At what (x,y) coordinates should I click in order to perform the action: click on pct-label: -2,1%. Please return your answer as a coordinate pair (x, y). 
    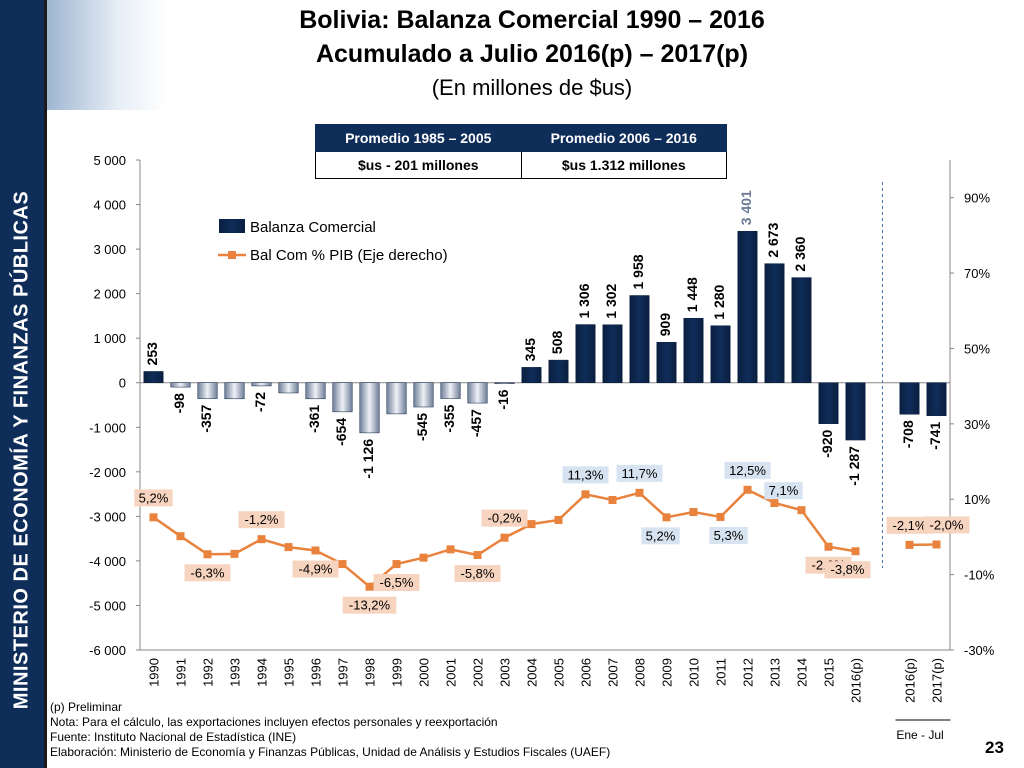
    Looking at the image, I should click on (910, 525).